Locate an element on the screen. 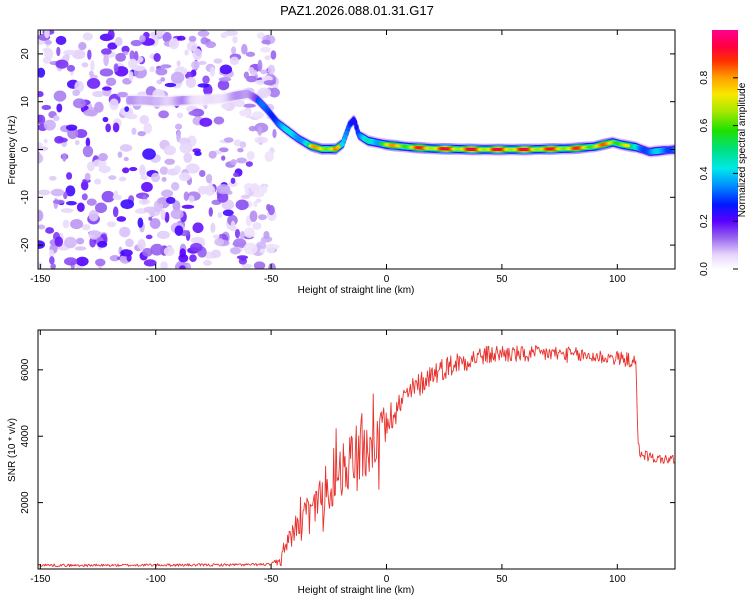 Image resolution: width=750 pixels, height=600 pixels. spectrogram-ytick-label: -20 is located at coordinates (25, 244).